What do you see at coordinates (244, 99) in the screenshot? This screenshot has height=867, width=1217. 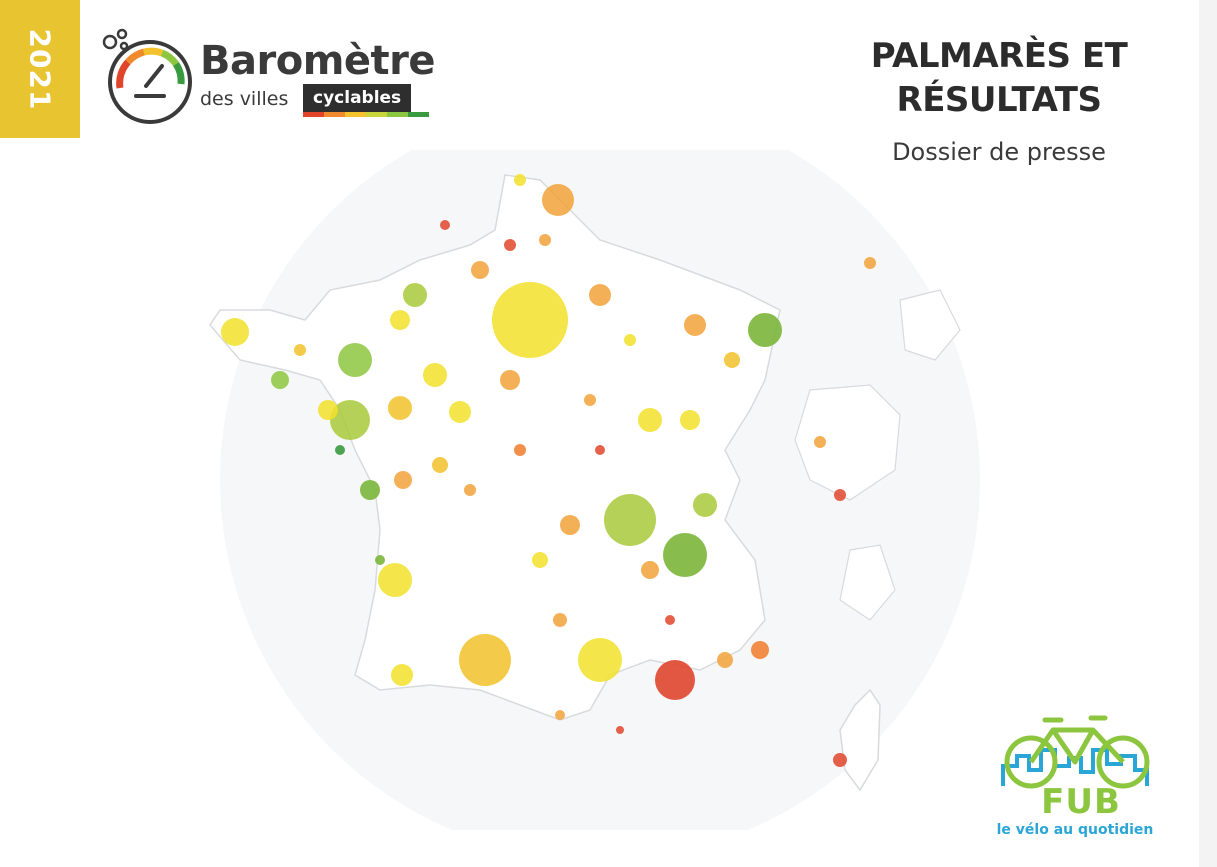 I see `logo-subtitle: des villes` at bounding box center [244, 99].